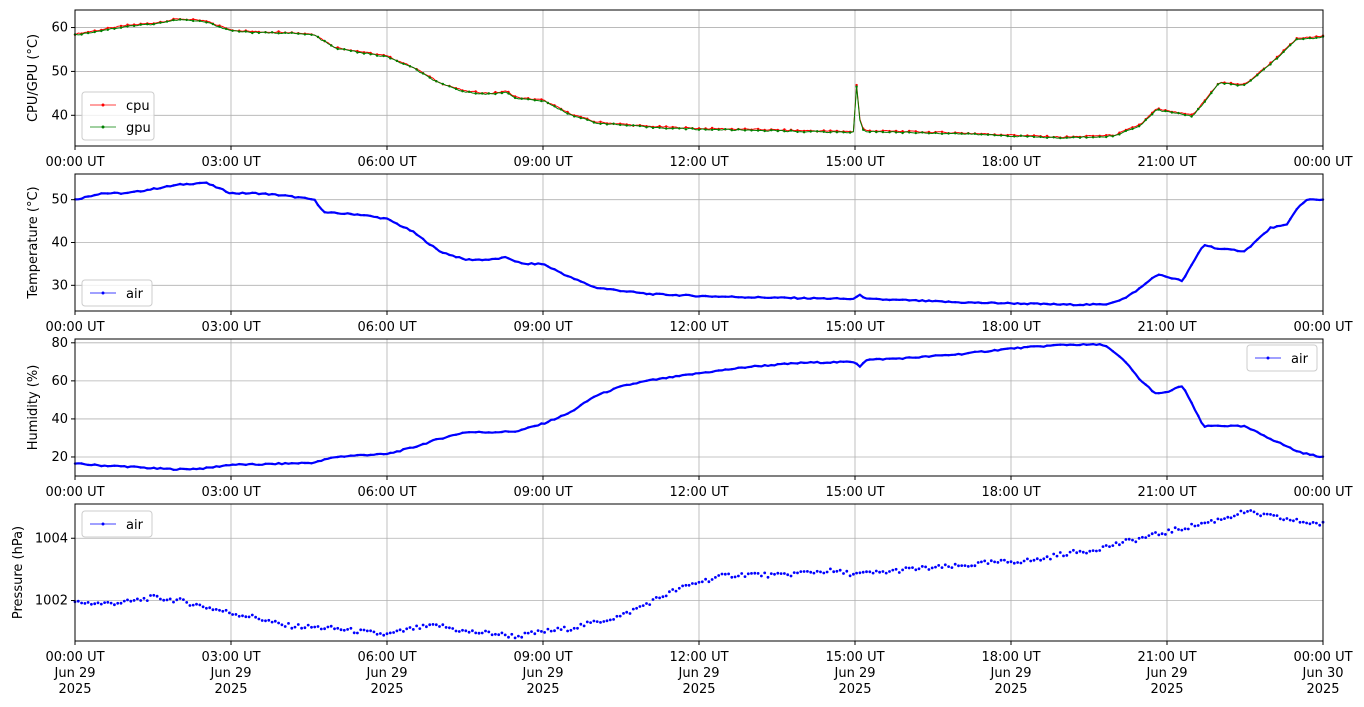 This screenshot has height=707, width=1364. Describe the element at coordinates (542, 657) in the screenshot. I see `x-tick-label: 09:00 UT` at that location.